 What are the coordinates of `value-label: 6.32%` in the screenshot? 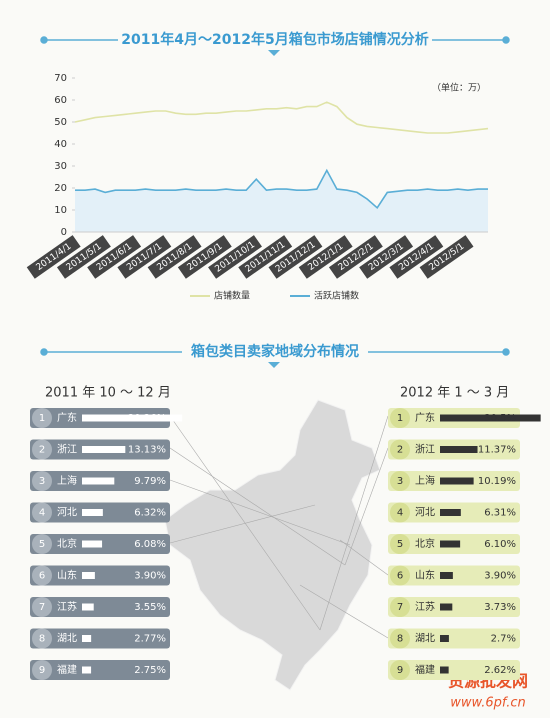 It's located at (150, 513).